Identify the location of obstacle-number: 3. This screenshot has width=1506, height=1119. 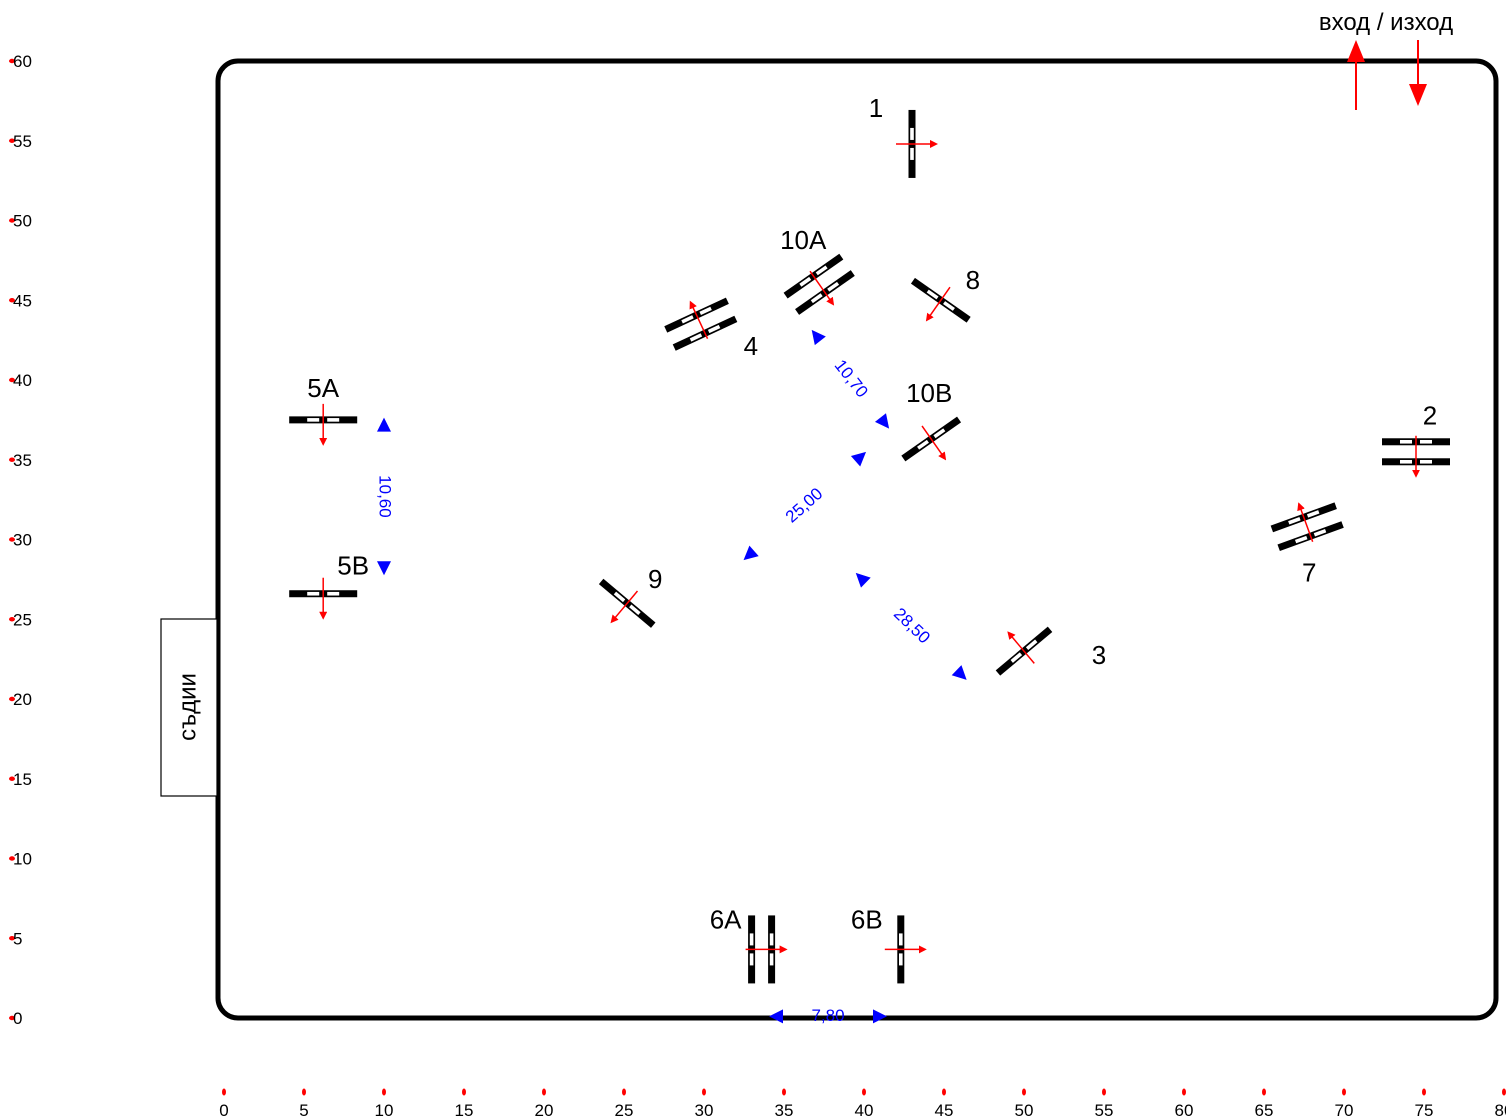
(1099, 655).